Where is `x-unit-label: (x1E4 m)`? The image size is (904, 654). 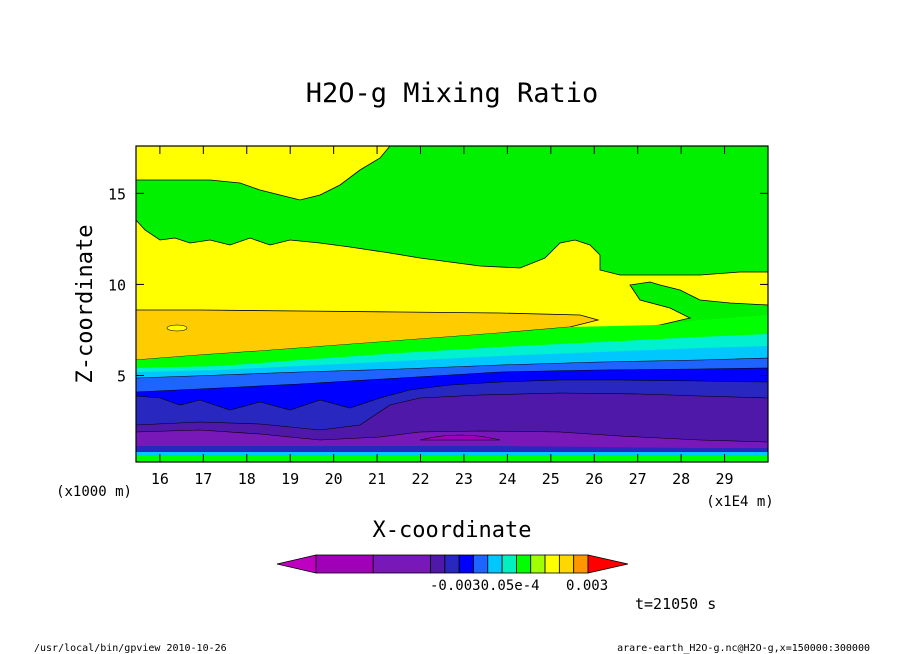
x-unit-label: (x1E4 m) is located at coordinates (739, 502).